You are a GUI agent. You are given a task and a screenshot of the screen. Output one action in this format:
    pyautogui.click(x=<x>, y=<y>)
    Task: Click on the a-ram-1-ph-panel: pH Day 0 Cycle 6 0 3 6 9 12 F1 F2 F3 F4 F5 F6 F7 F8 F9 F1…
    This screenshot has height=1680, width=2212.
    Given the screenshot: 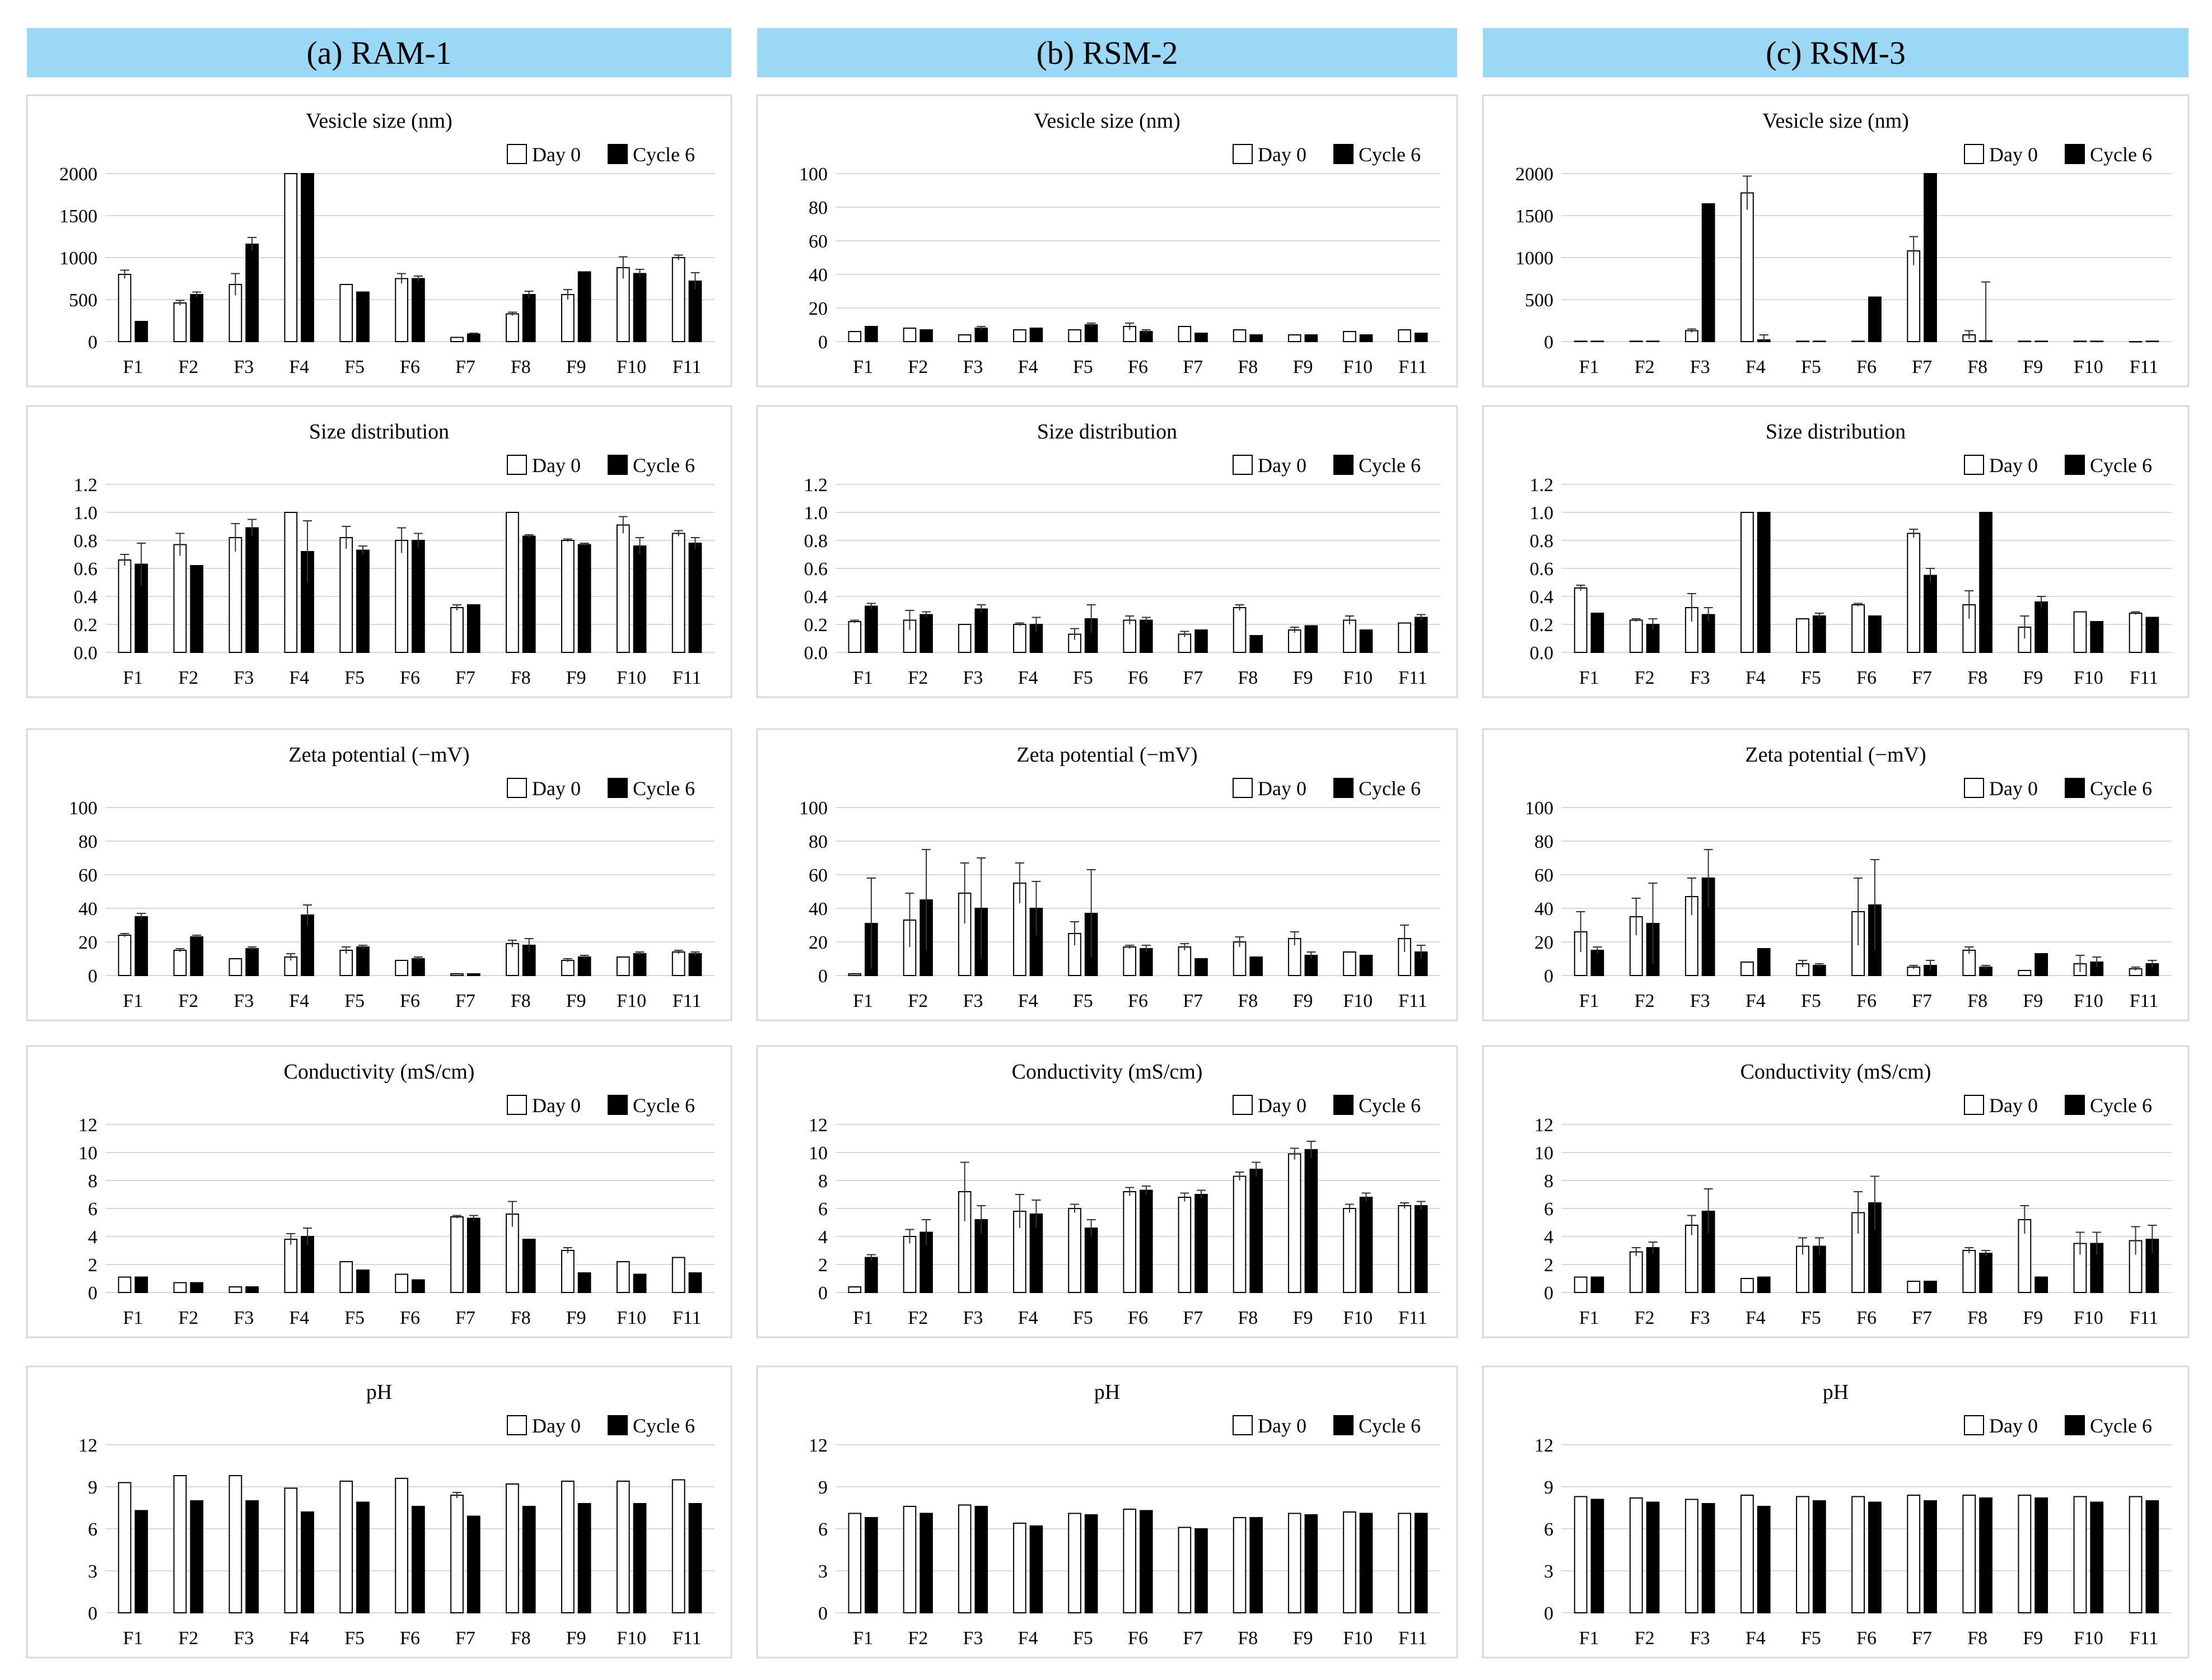 What is the action you would take?
    pyautogui.click(x=379, y=1512)
    